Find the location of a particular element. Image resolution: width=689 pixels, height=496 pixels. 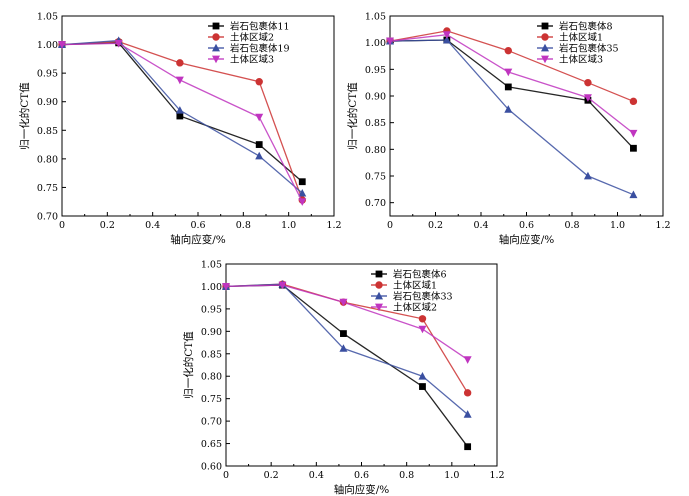

y-tick-label: 0.60 is located at coordinates (211, 467).